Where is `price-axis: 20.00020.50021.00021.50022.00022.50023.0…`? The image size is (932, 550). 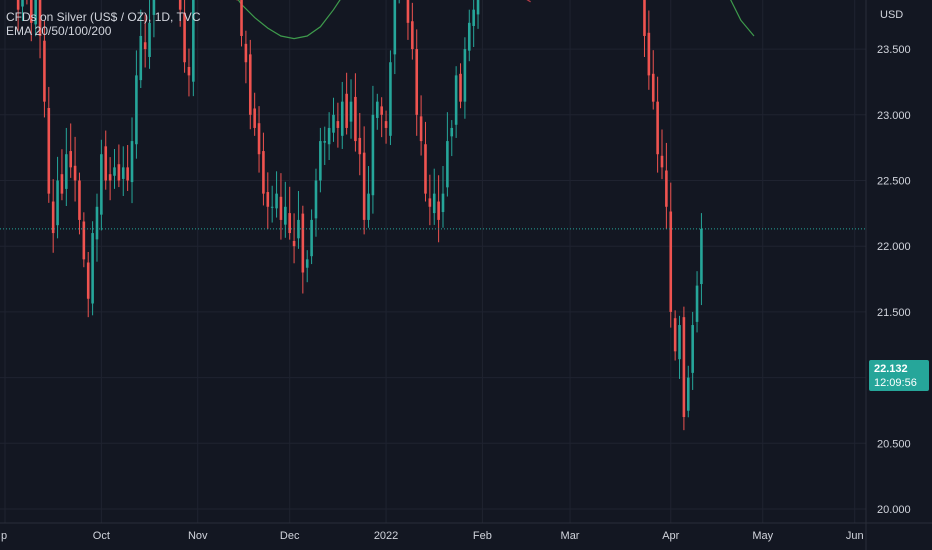 price-axis: 20.00020.50021.00021.50022.00022.50023.0… is located at coordinates (894, 258).